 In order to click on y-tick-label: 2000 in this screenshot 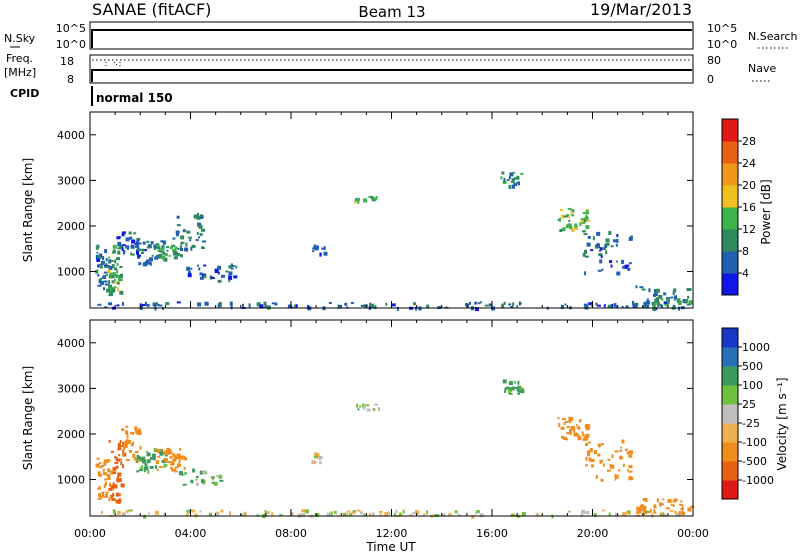, I will do `click(71, 434)`.